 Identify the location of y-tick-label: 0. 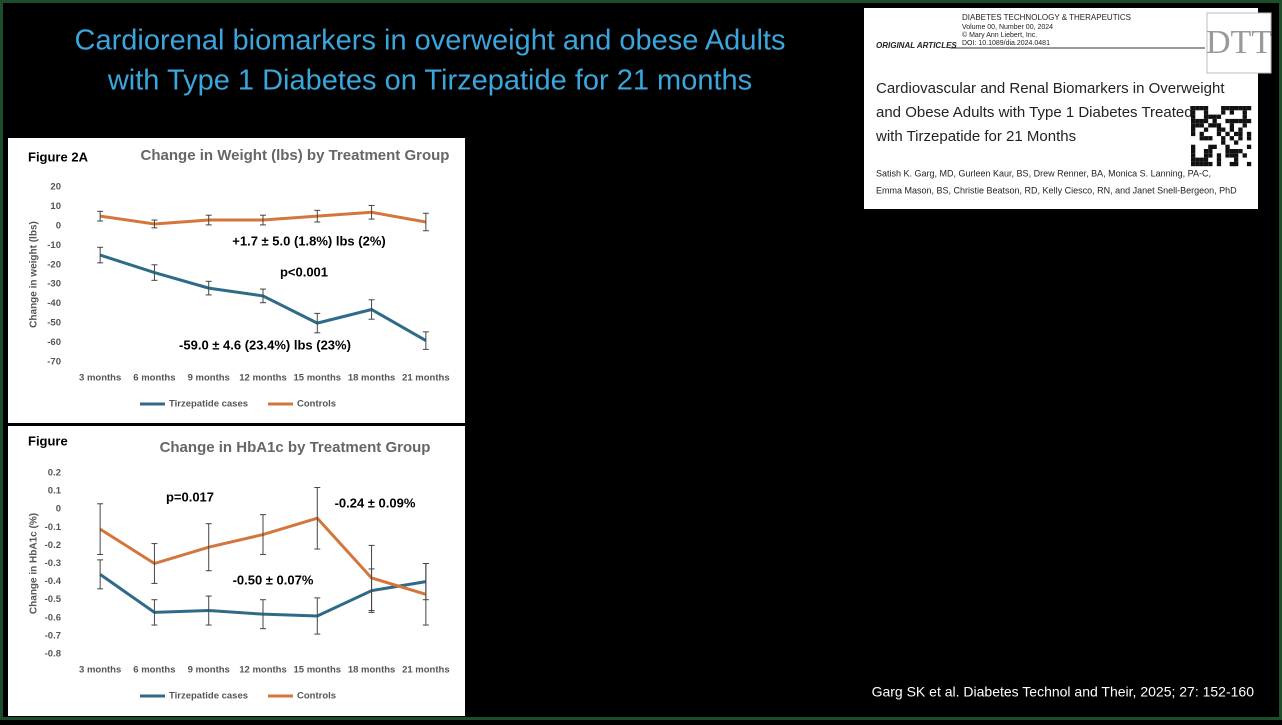
(58, 509).